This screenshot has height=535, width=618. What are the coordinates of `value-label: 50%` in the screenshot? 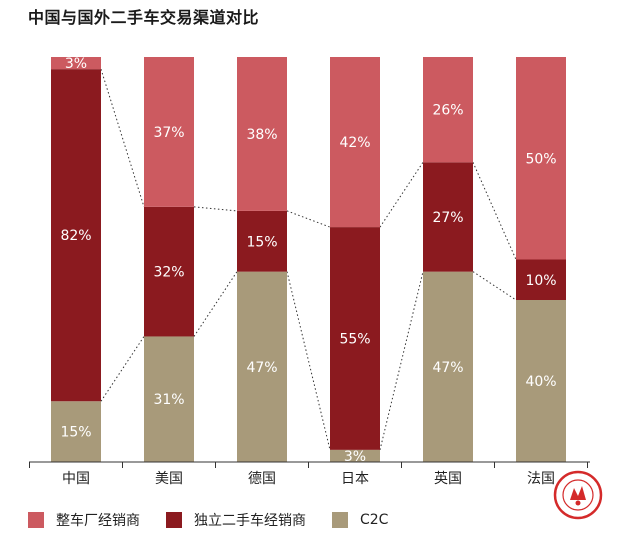 It's located at (540, 159).